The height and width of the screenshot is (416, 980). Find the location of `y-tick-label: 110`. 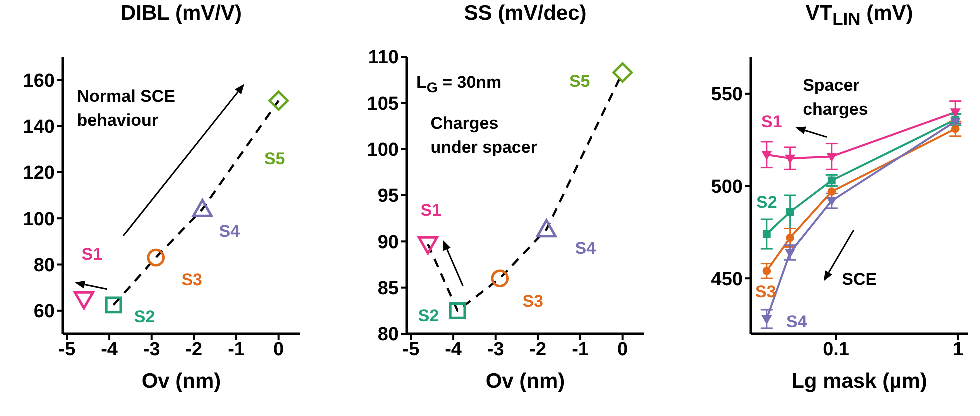

y-tick-label: 110 is located at coordinates (383, 58).